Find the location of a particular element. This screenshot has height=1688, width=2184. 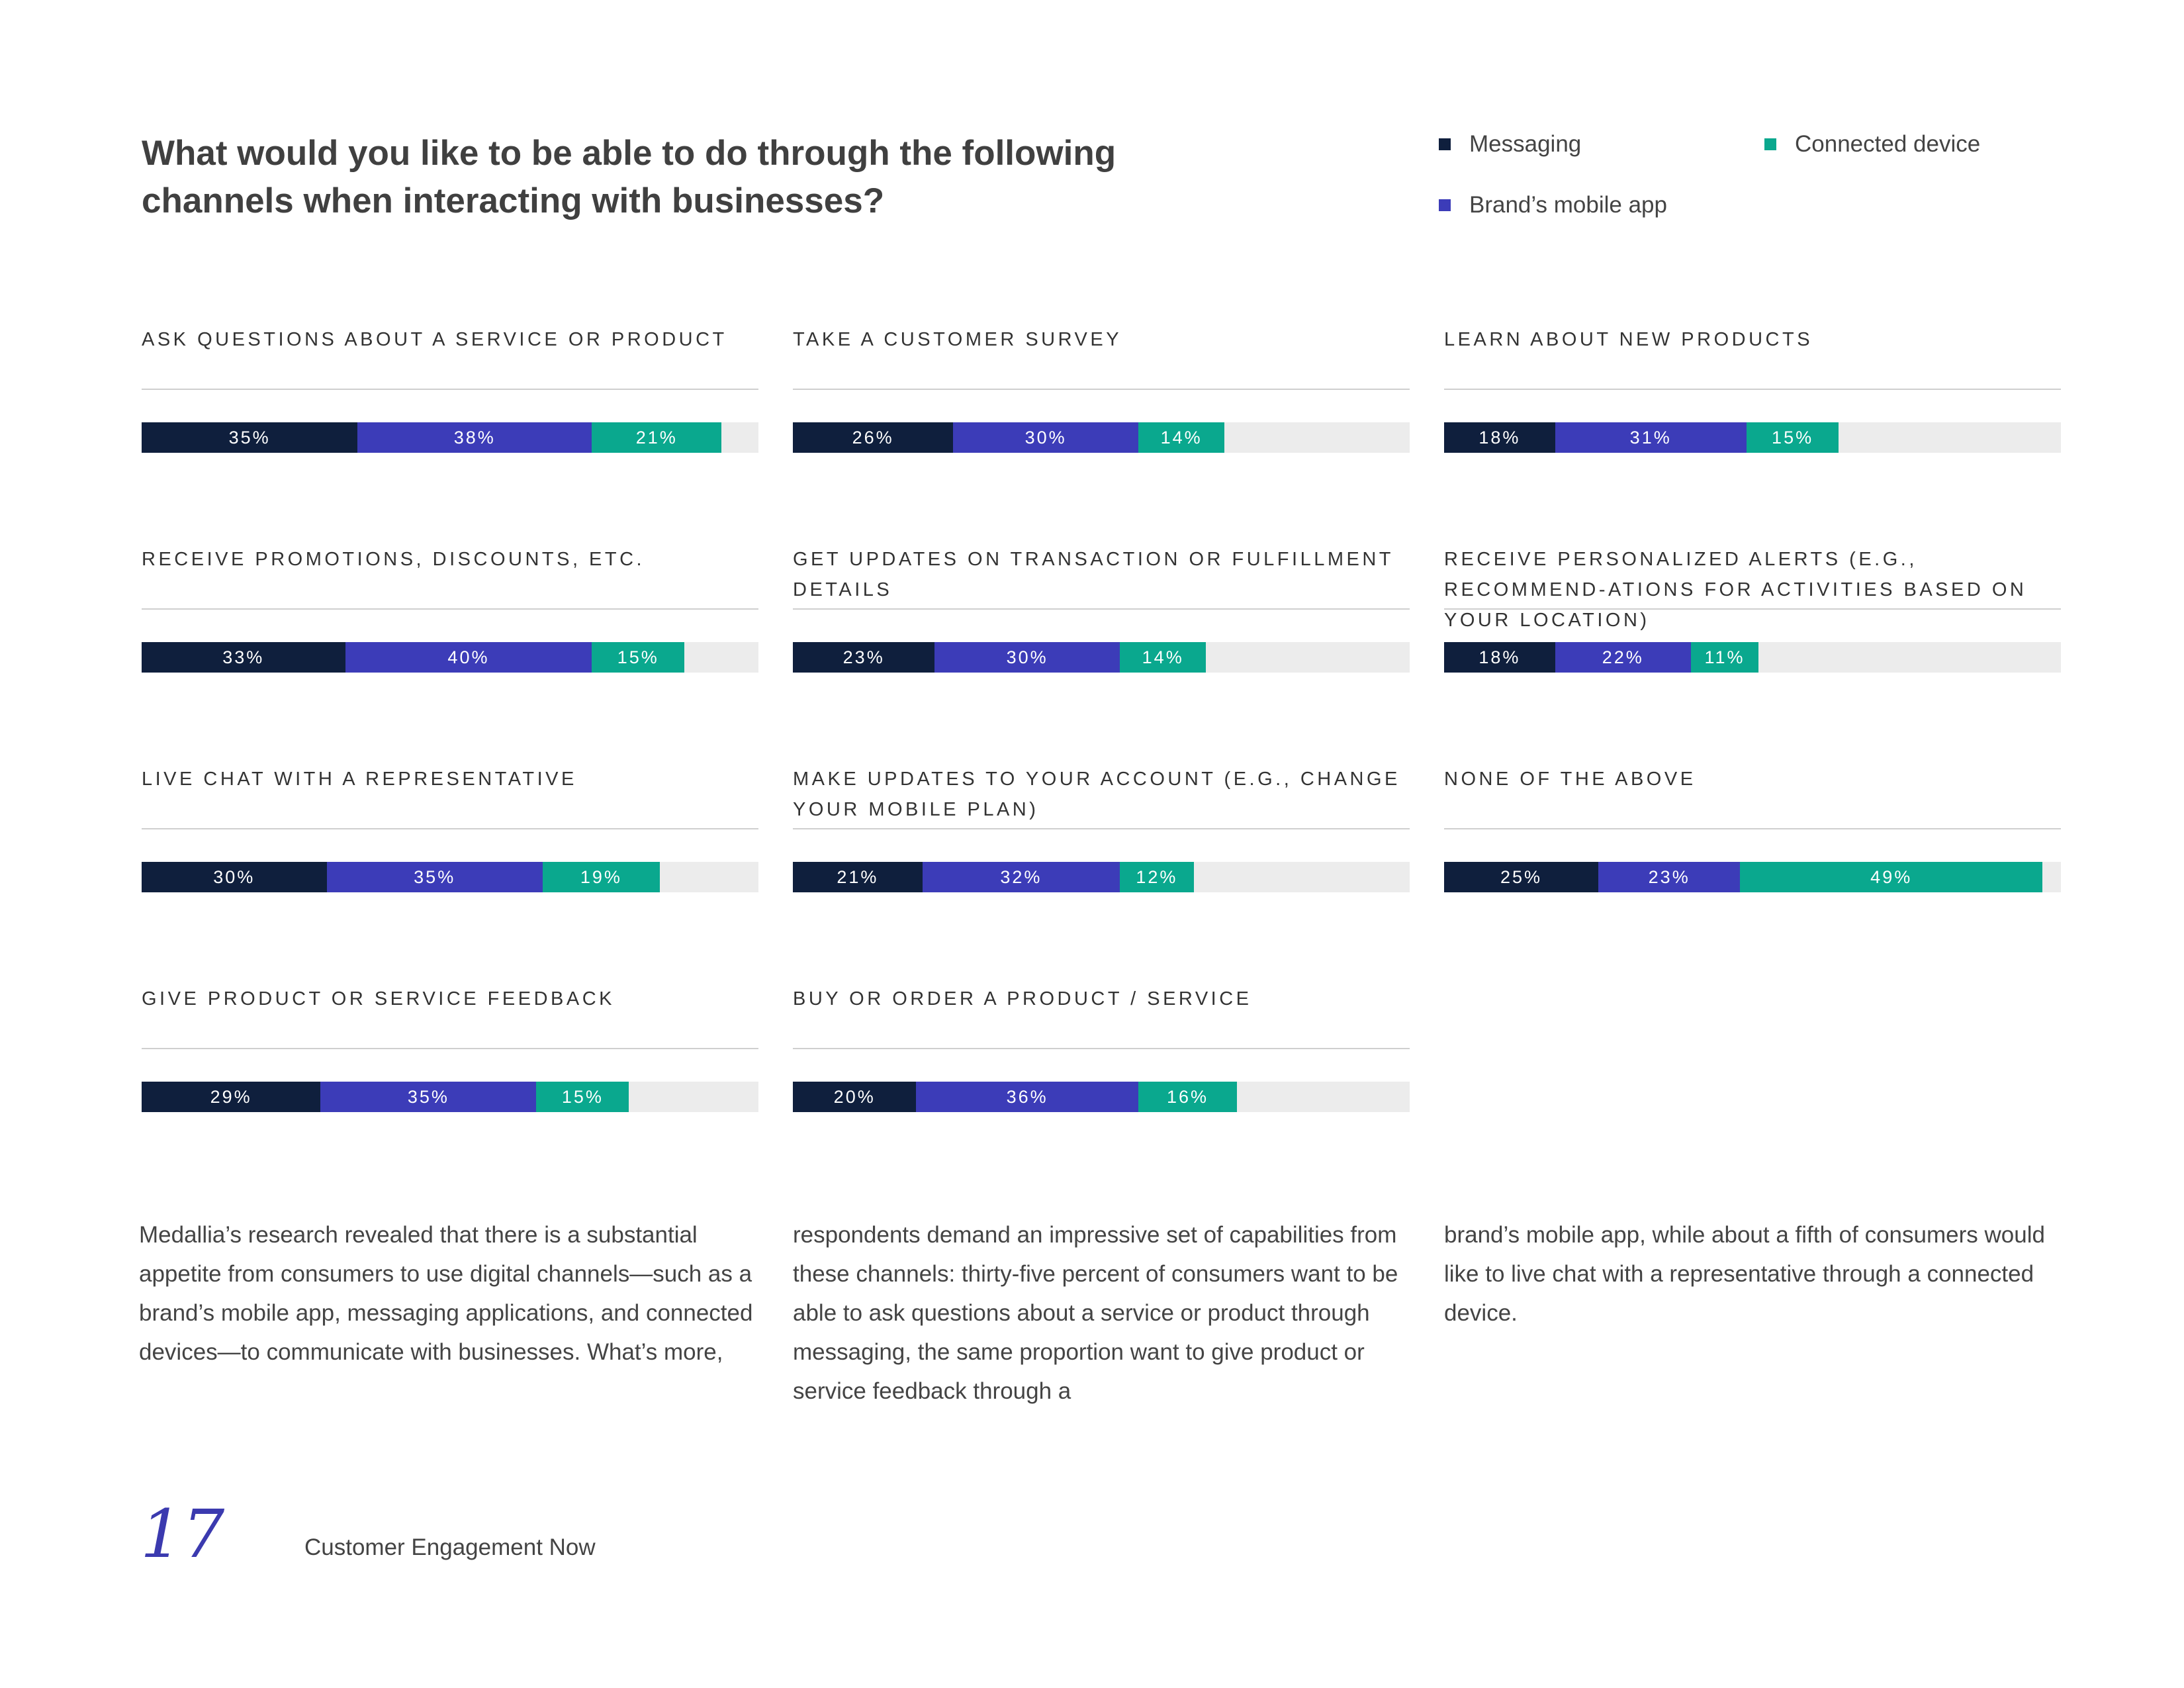

bar-segment-mobile-app: 40% is located at coordinates (469, 657).